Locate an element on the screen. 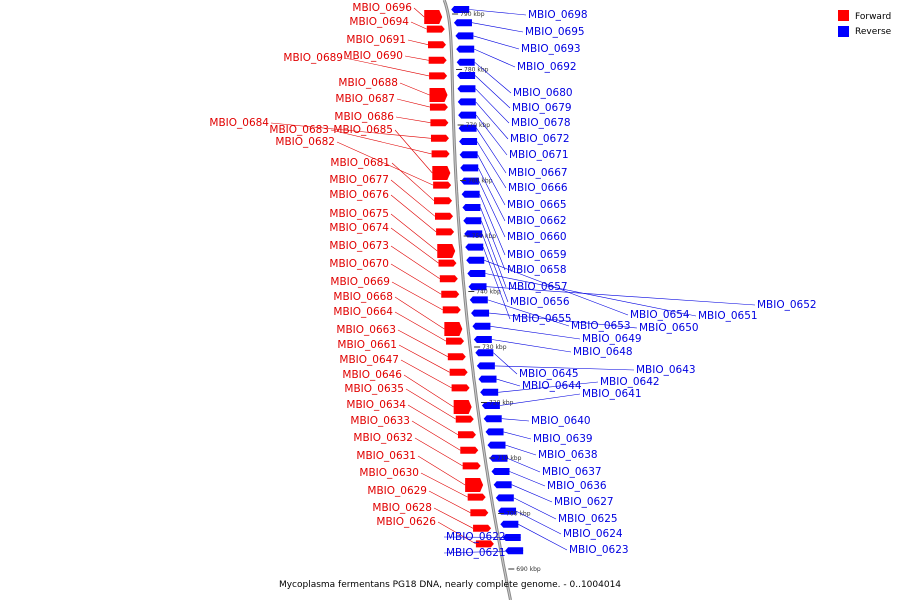 This screenshot has width=900, height=600. forward-gene-label: MBIO_0628 is located at coordinates (402, 508).